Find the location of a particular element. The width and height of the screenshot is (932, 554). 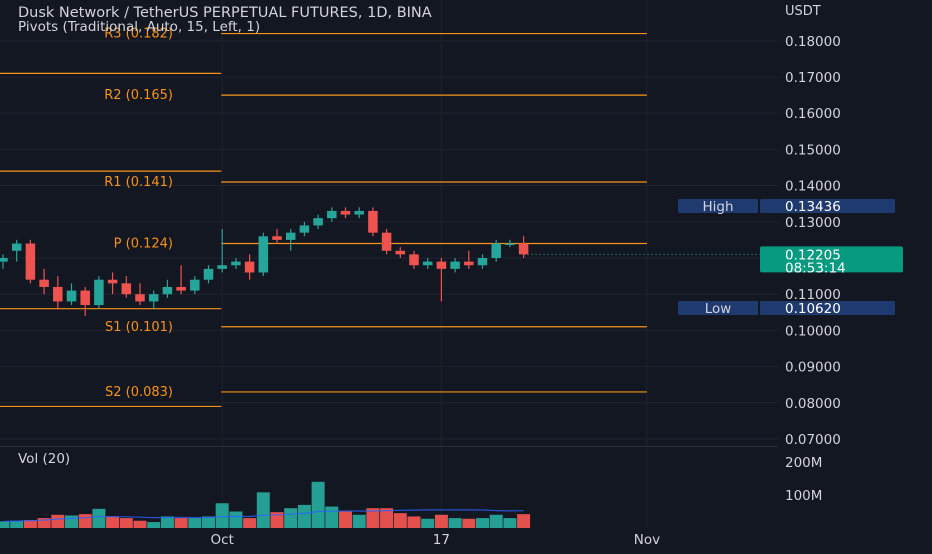

volume-layer is located at coordinates (265, 504).